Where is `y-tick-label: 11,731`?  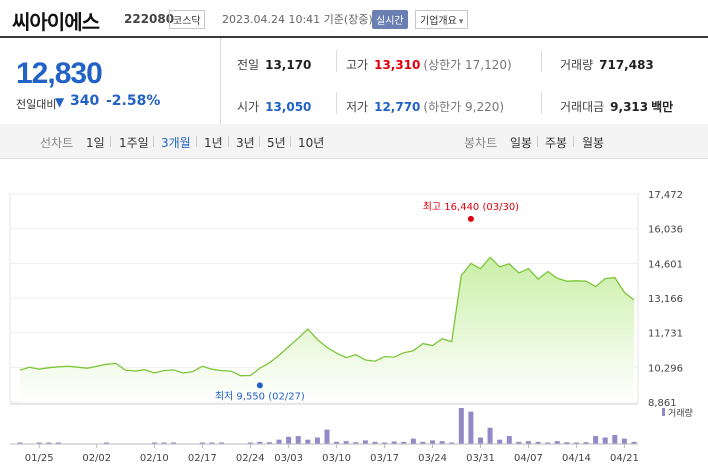
y-tick-label: 11,731 is located at coordinates (665, 334).